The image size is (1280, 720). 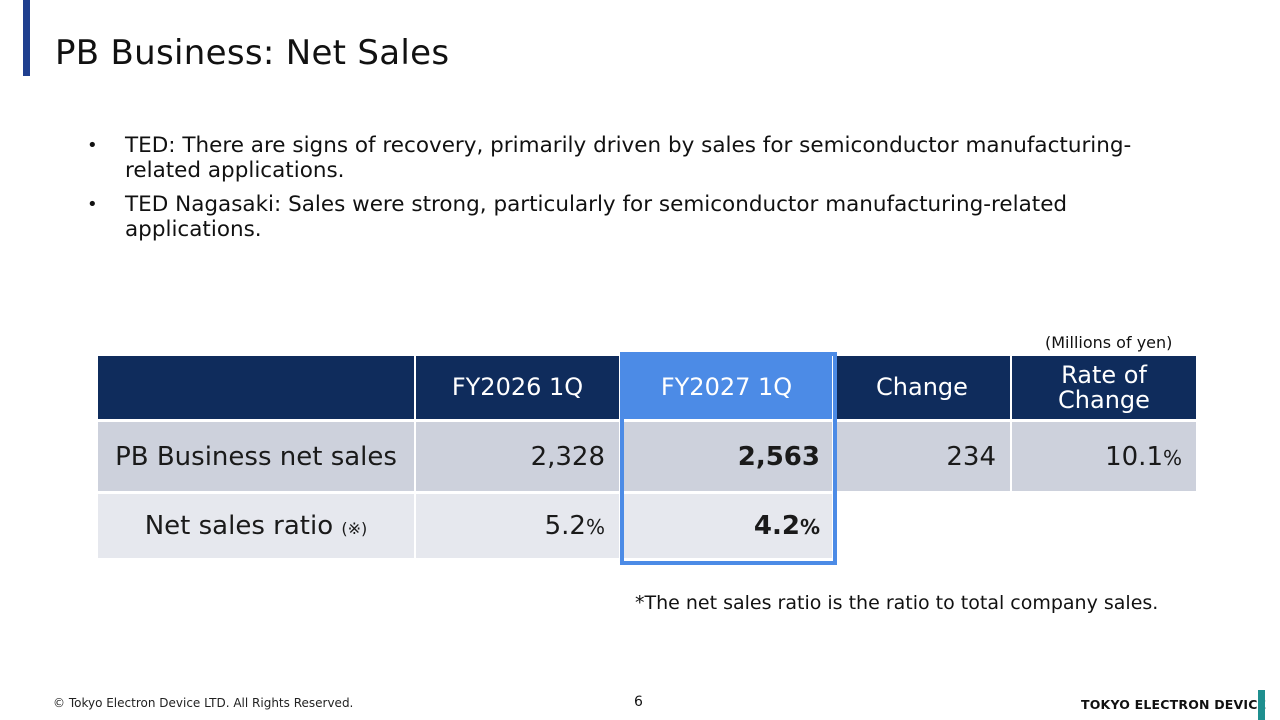 What do you see at coordinates (354, 528) in the screenshot?
I see `note-mark: (※)` at bounding box center [354, 528].